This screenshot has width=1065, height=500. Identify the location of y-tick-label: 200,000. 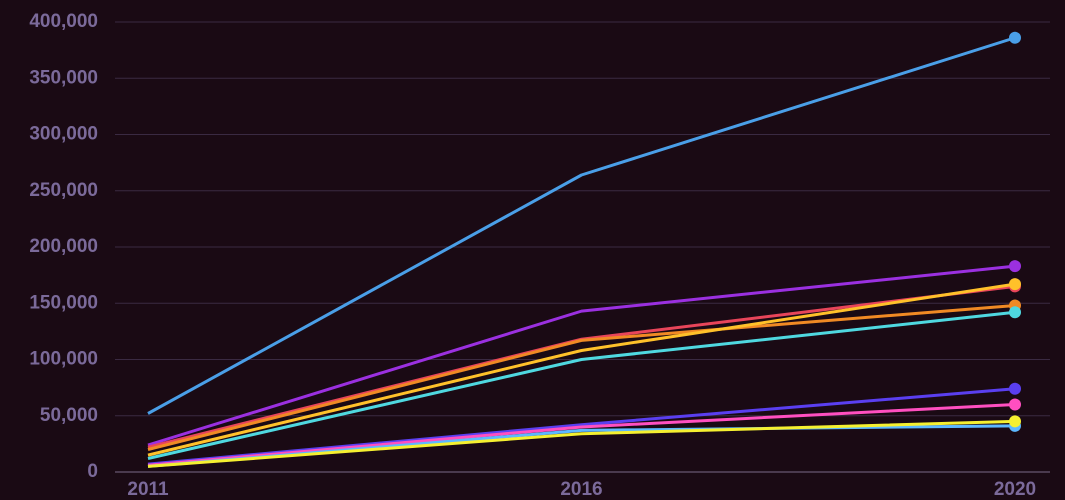
(63, 246).